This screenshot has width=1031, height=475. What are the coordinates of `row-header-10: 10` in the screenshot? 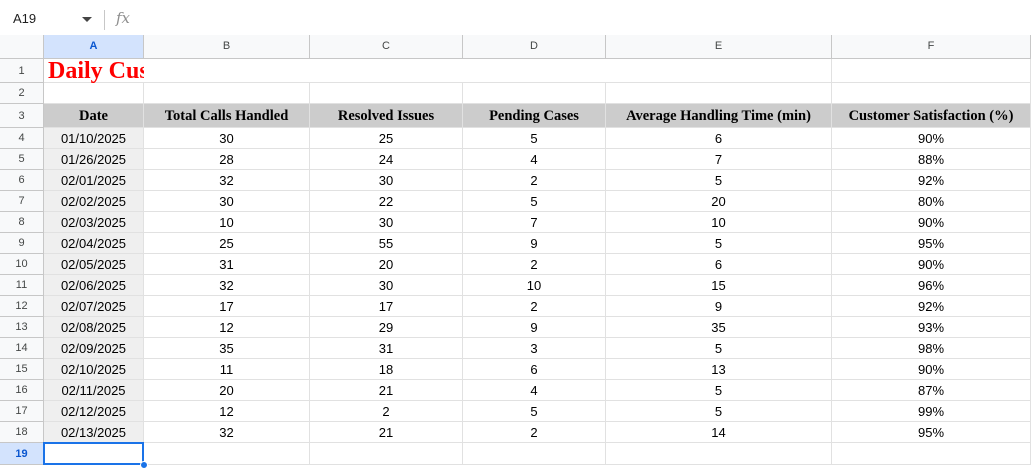 It's located at (22, 264).